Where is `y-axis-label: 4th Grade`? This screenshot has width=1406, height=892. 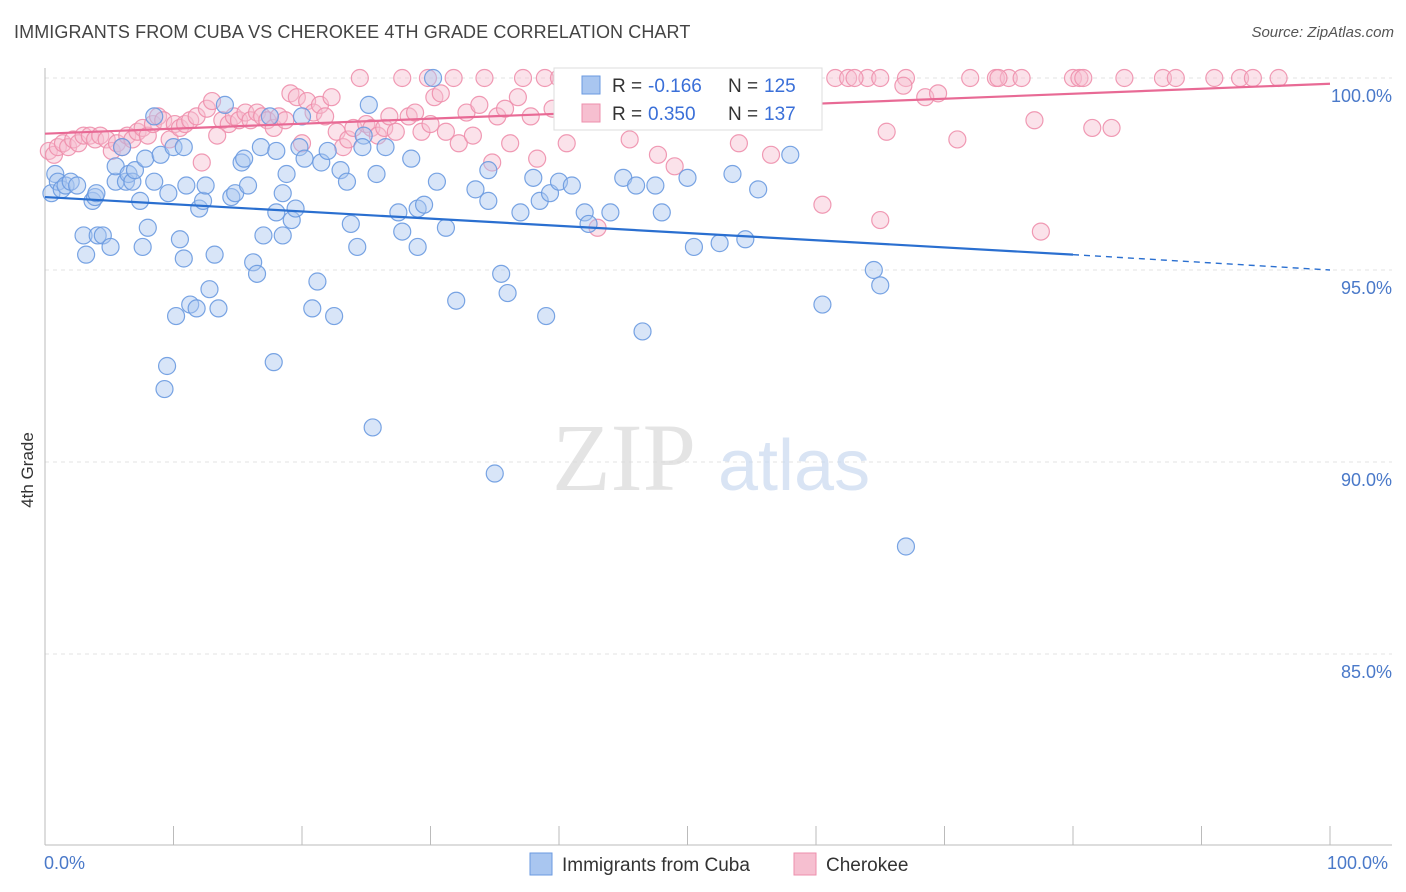 y-axis-label: 4th Grade is located at coordinates (27, 470).